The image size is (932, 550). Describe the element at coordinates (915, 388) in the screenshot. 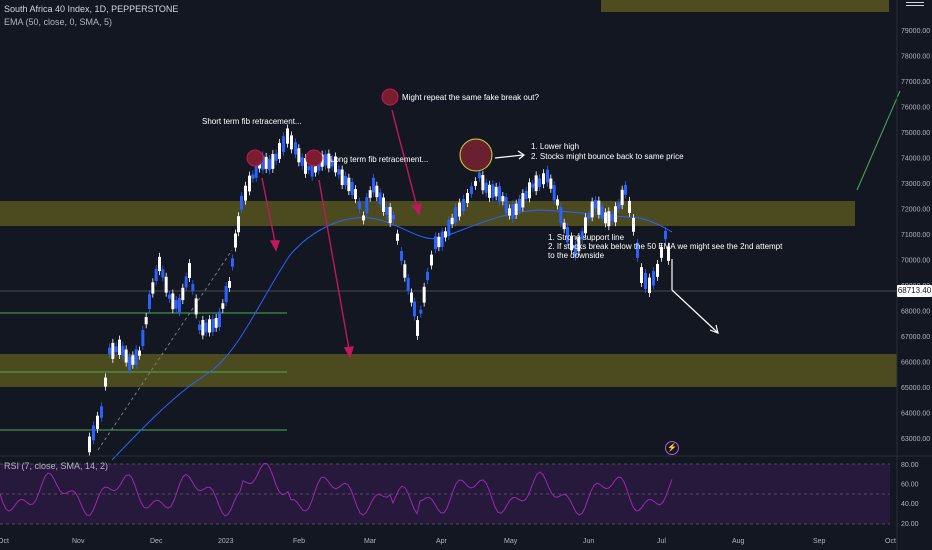

I see `price-axis-label: 65000.00` at that location.